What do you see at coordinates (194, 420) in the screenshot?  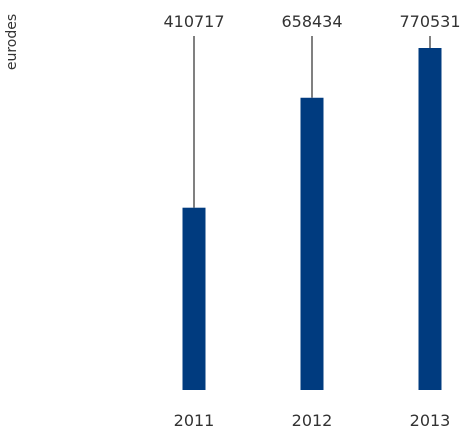 I see `x-tick-label-2011: 2011` at bounding box center [194, 420].